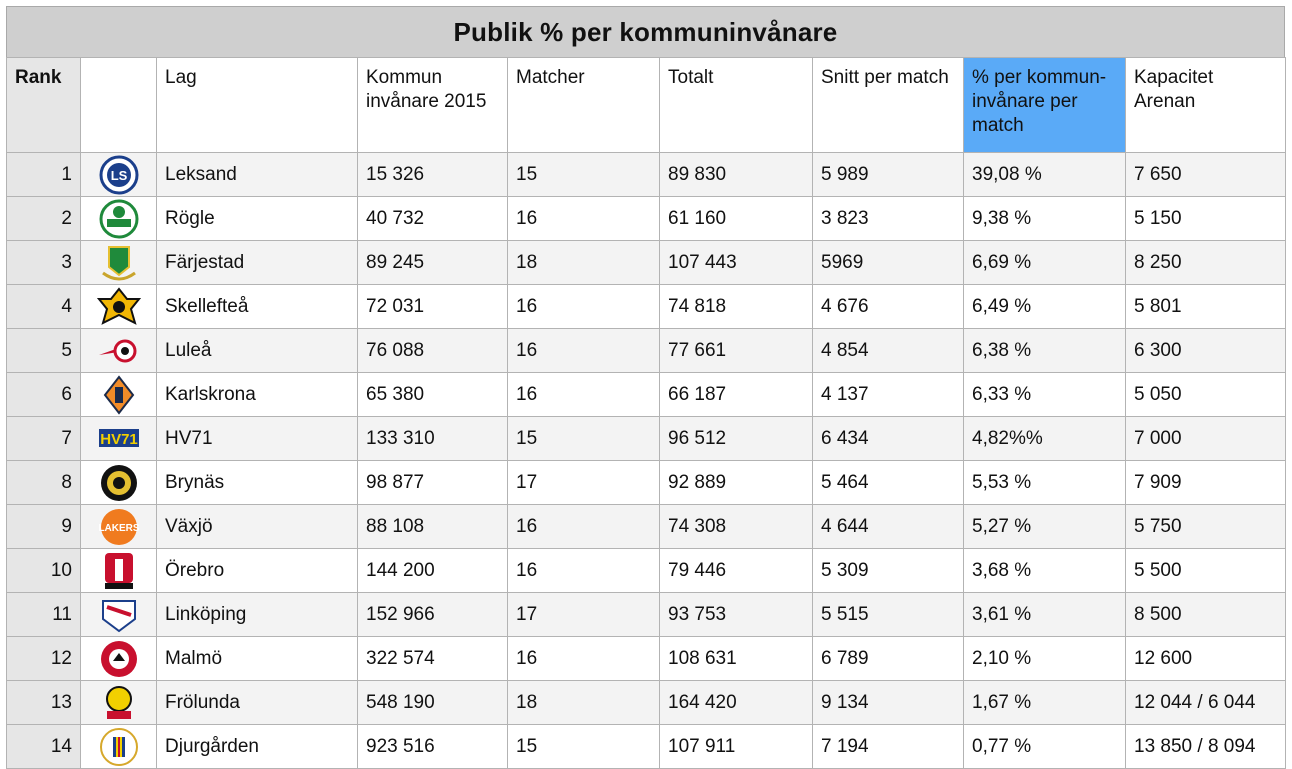 The height and width of the screenshot is (769, 1292). Describe the element at coordinates (118, 174) in the screenshot. I see `cell-logo: LS` at that location.